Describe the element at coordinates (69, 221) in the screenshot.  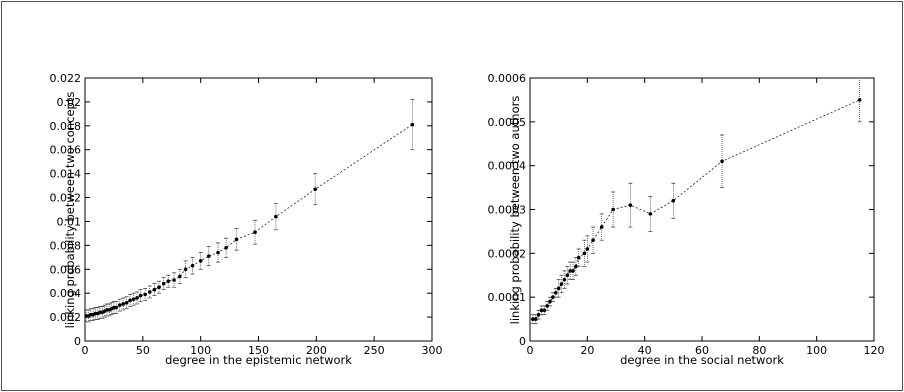
I see `y-tick-label: 0.01` at that location.